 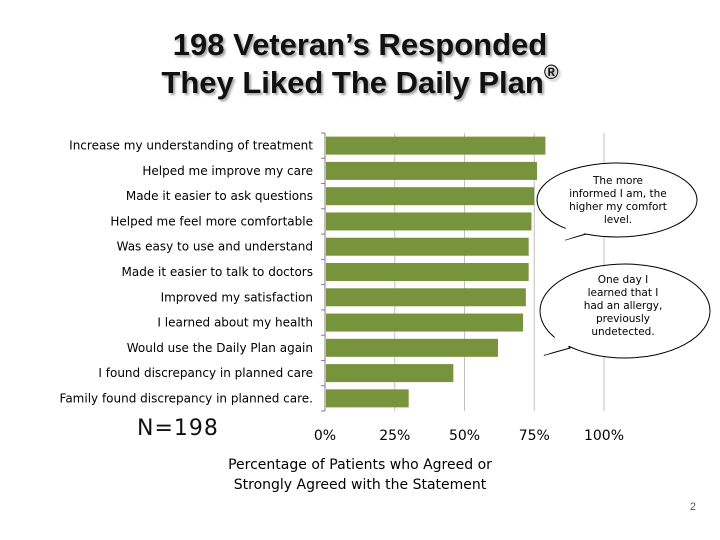 I want to click on x-axis-title-line-1: Percentage of Patients who Agreed or, so click(x=360, y=465).